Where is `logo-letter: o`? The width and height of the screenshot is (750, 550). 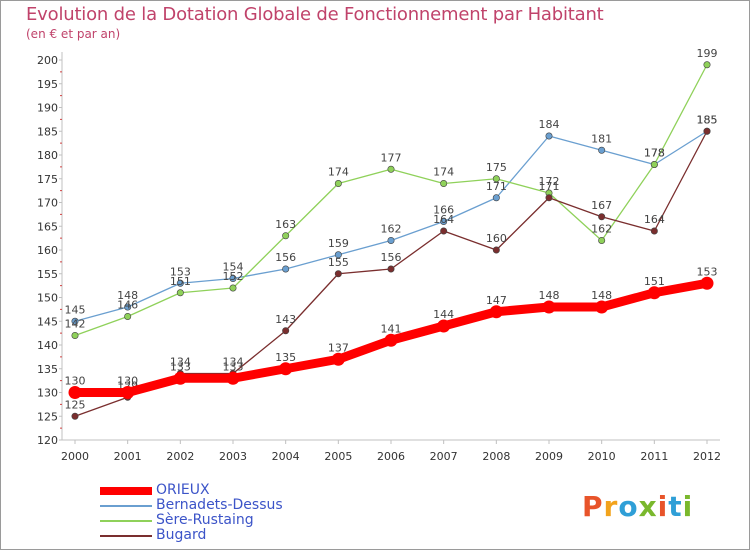
logo-letter: o is located at coordinates (628, 506).